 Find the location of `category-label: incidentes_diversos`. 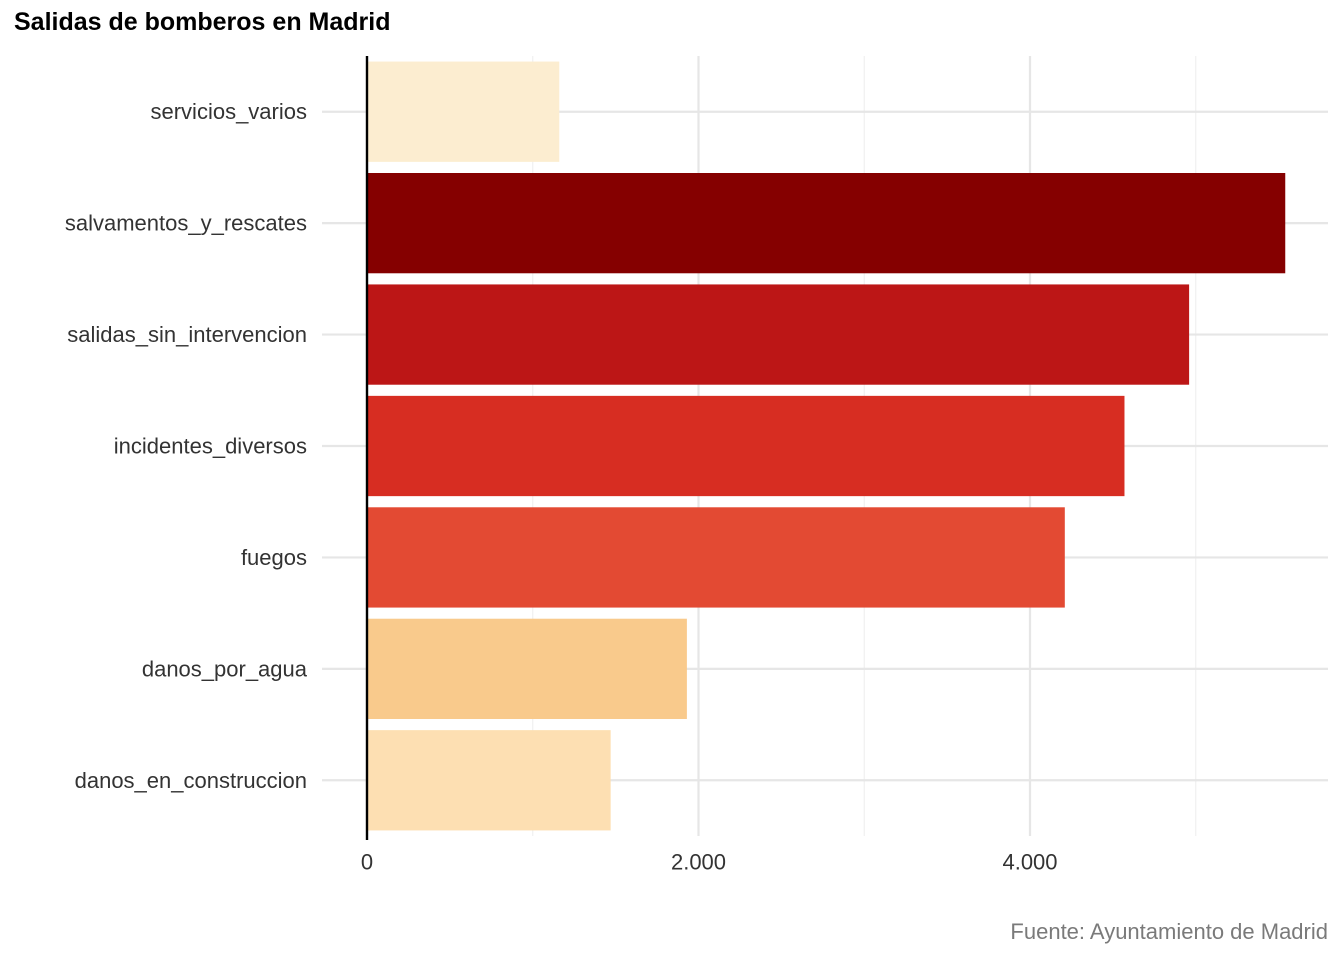

category-label: incidentes_diversos is located at coordinates (210, 446).